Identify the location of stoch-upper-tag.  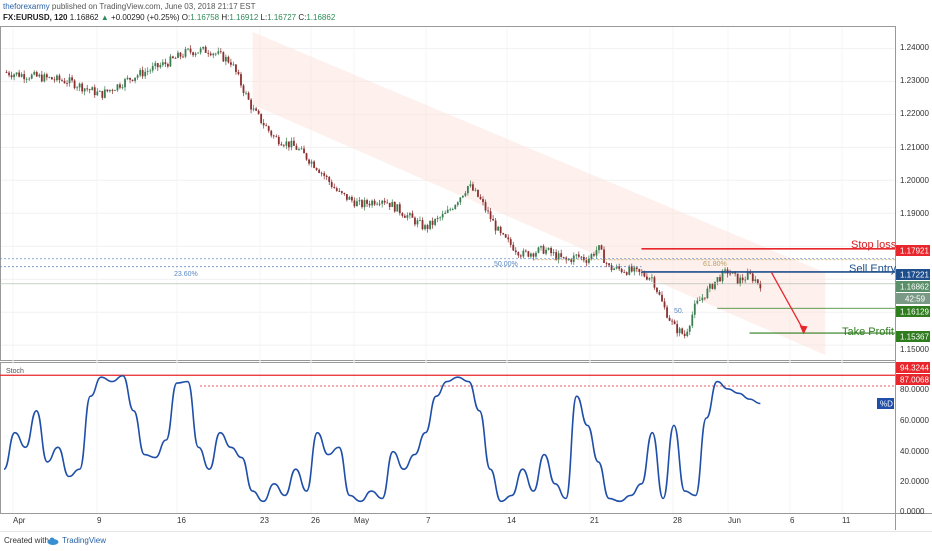
(913, 367).